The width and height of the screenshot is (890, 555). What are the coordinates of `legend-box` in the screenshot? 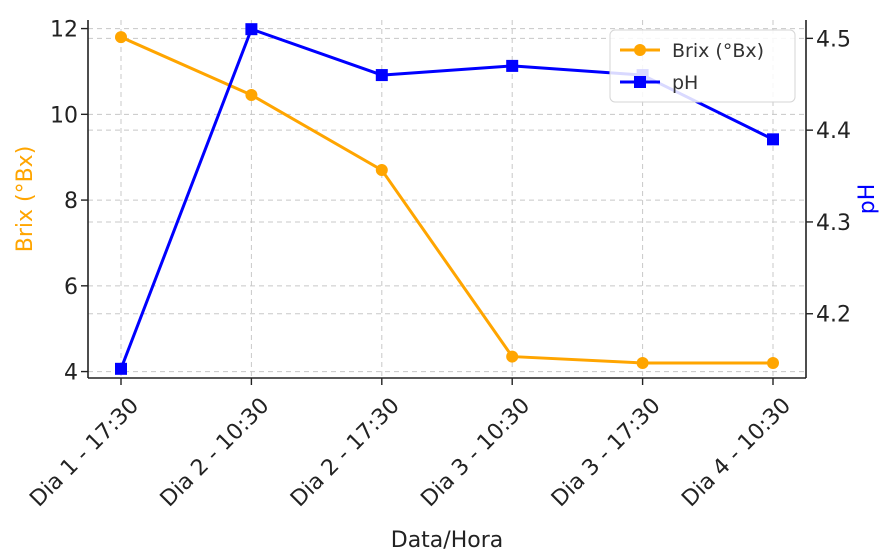 It's located at (702, 66).